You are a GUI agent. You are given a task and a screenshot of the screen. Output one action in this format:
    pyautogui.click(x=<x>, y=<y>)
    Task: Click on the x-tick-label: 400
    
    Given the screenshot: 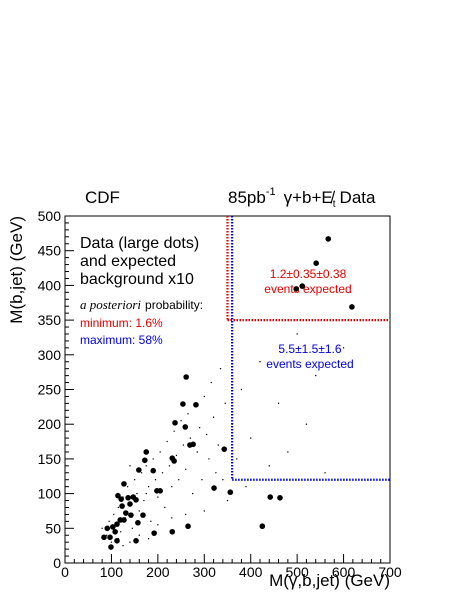 What is the action you would take?
    pyautogui.click(x=251, y=572)
    